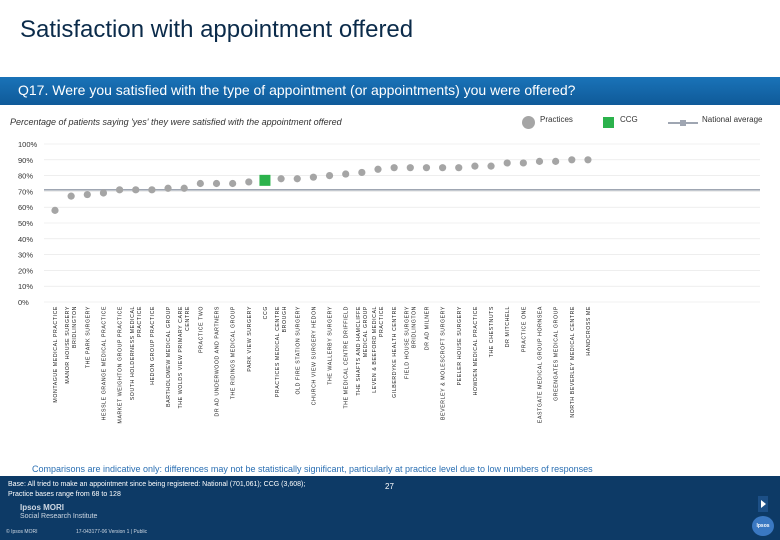  I want to click on x-tick-label: GILBERDYKE HEALTH CENTRE, so click(395, 352).